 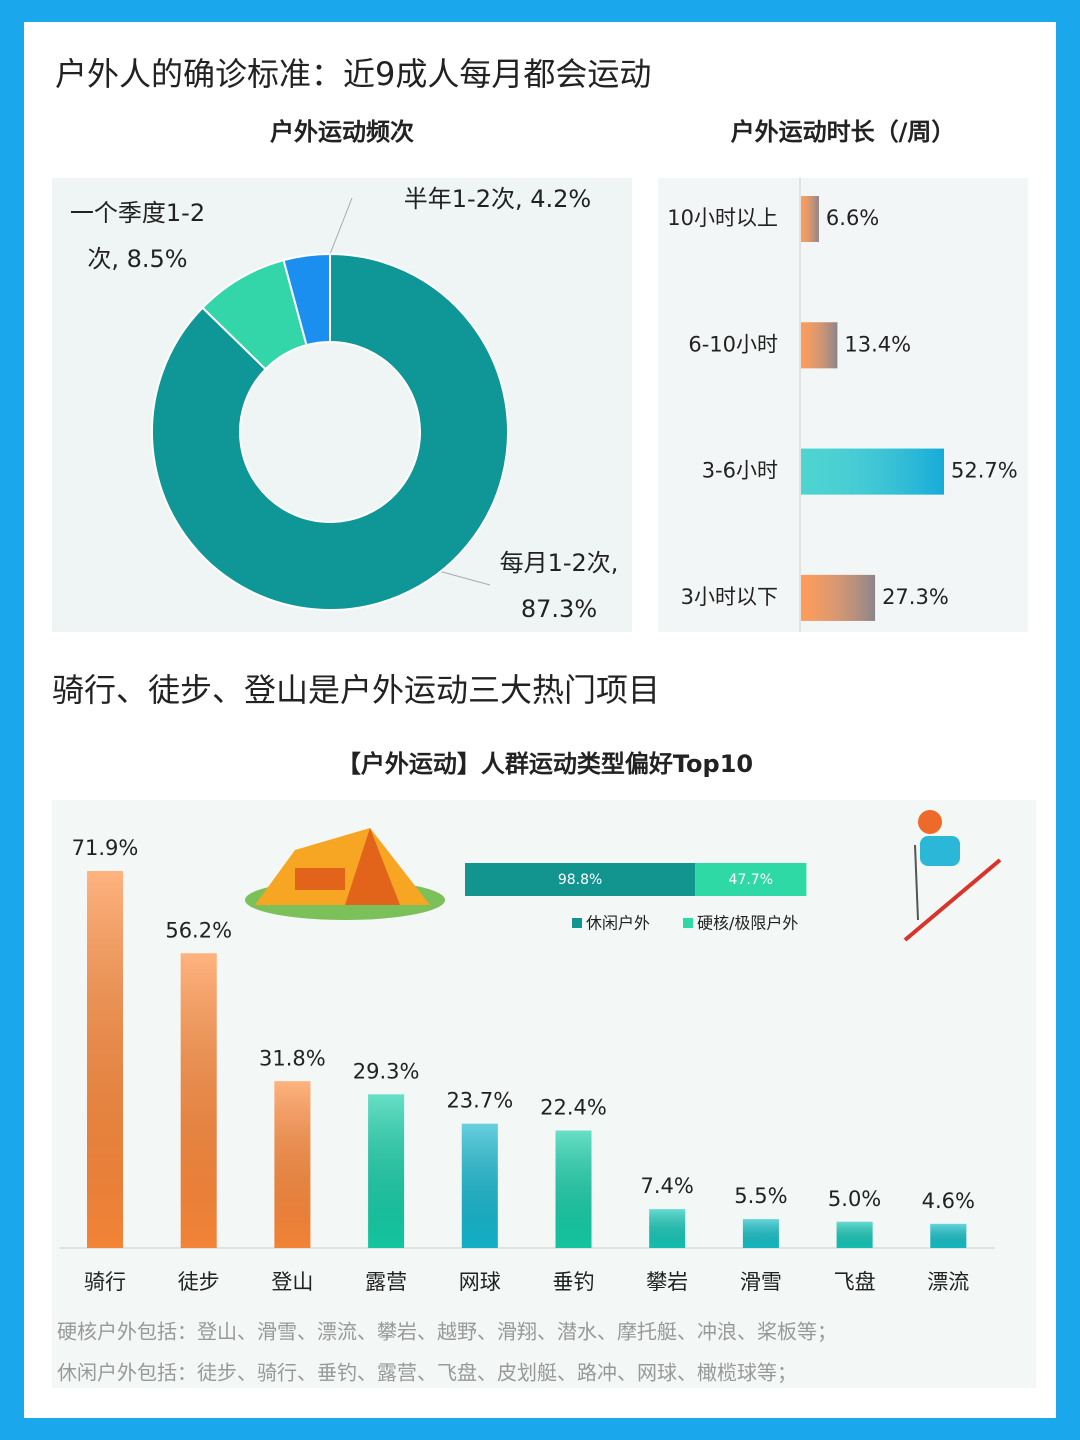 I want to click on footnote: 休闲户外包括：徒步、骑行、垂钓、露营、飞盘、皮划艇、路冲、网球、橄榄球等；, so click(x=427, y=1373).